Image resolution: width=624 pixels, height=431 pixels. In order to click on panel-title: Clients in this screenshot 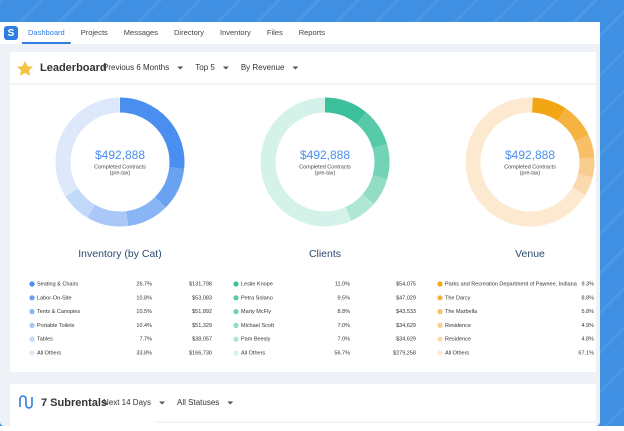, I will do `click(325, 254)`.